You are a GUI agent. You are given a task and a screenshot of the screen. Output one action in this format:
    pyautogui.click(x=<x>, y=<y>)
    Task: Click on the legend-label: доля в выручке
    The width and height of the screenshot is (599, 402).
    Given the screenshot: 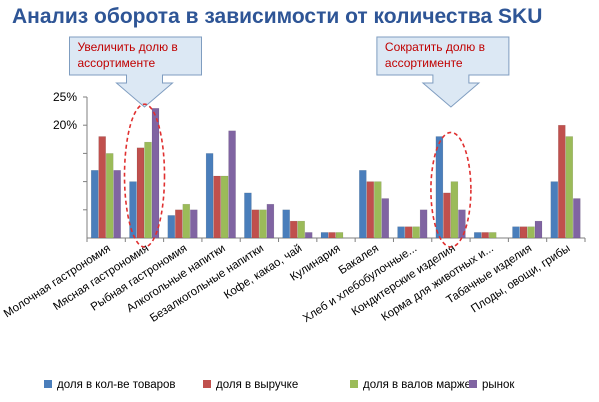 What is the action you would take?
    pyautogui.click(x=257, y=385)
    